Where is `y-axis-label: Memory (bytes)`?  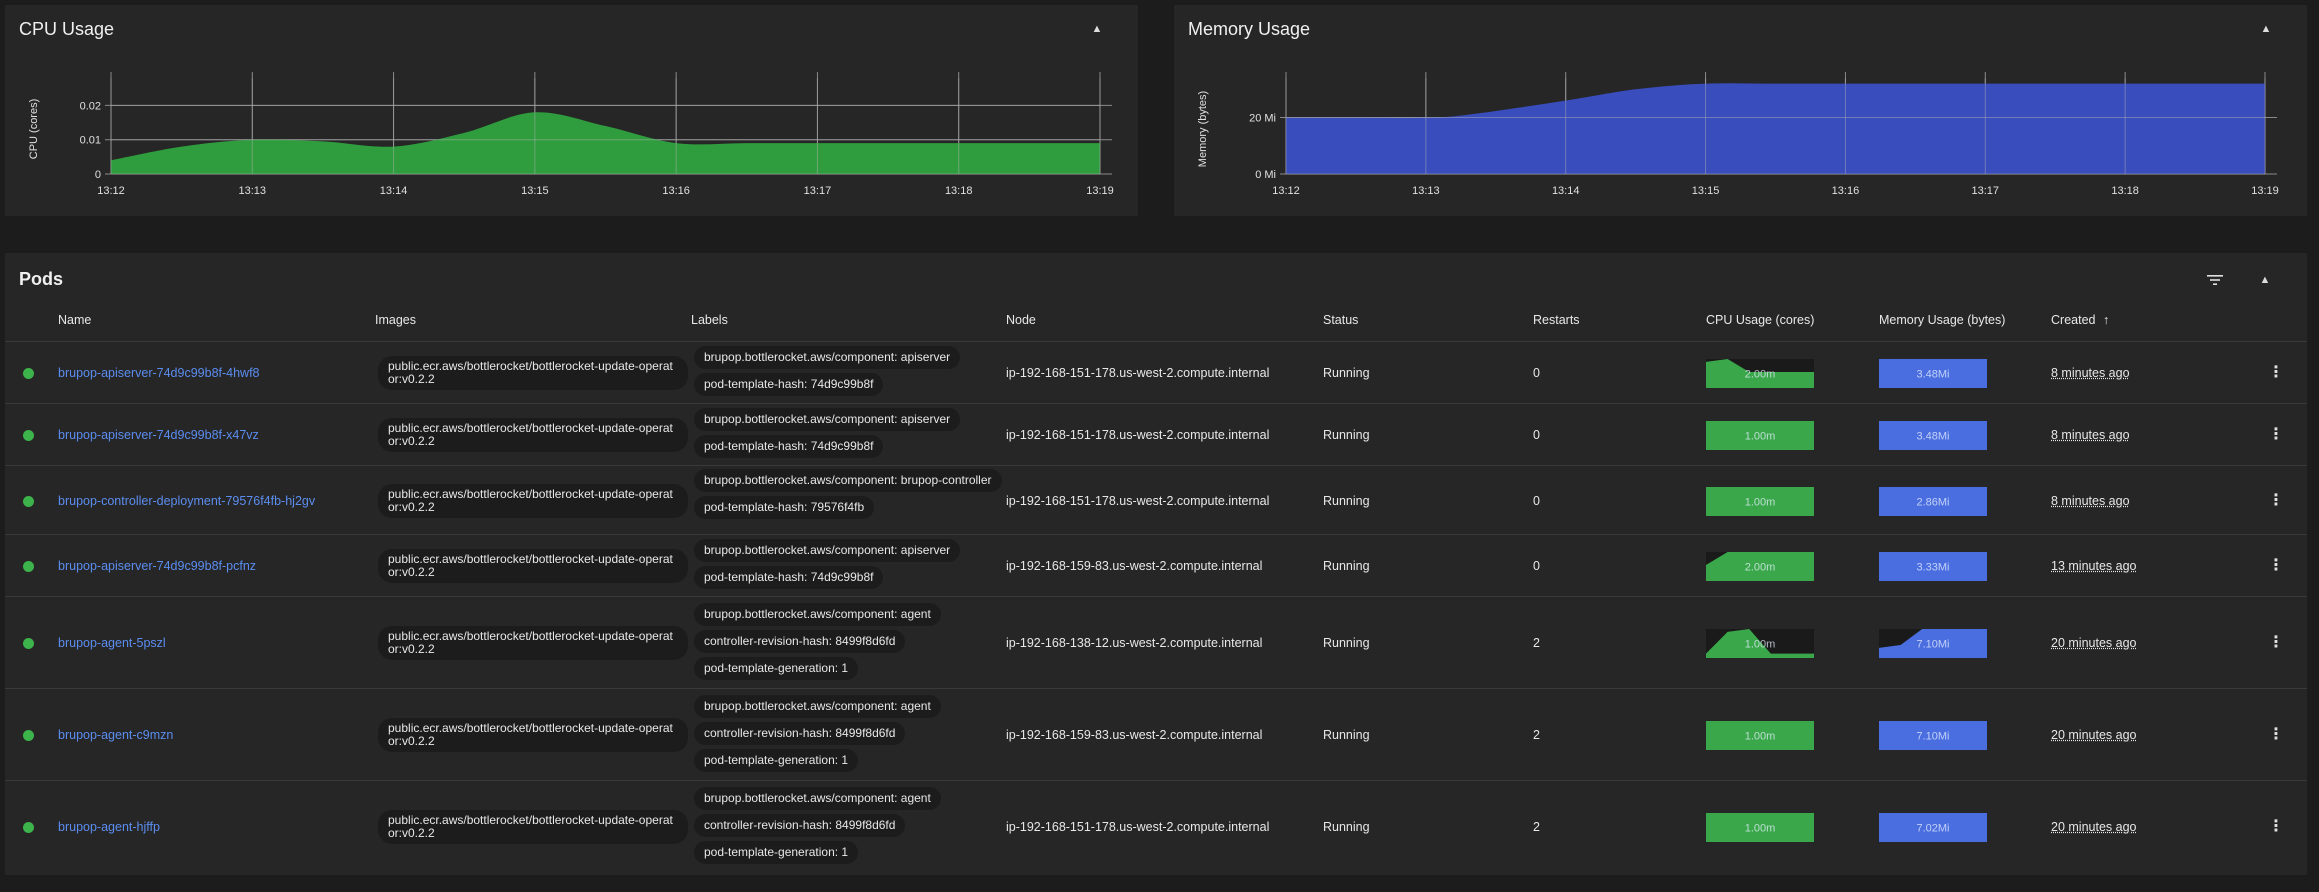
y-axis-label: Memory (bytes) is located at coordinates (1203, 129).